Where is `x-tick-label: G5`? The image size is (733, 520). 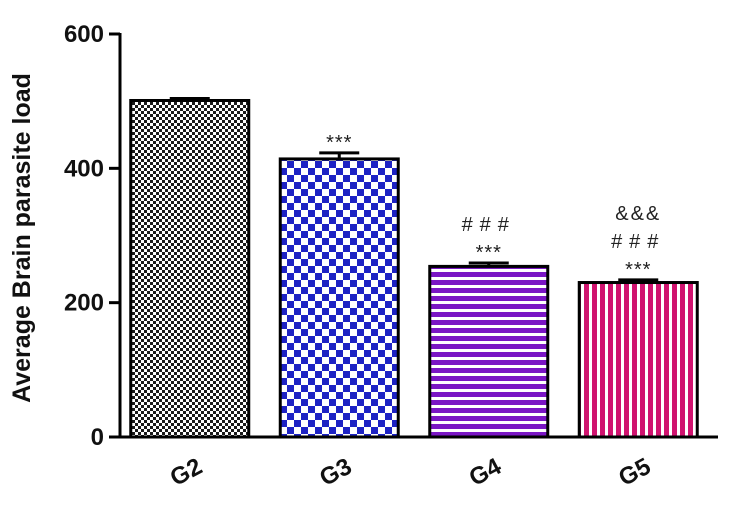
x-tick-label: G5 is located at coordinates (634, 472).